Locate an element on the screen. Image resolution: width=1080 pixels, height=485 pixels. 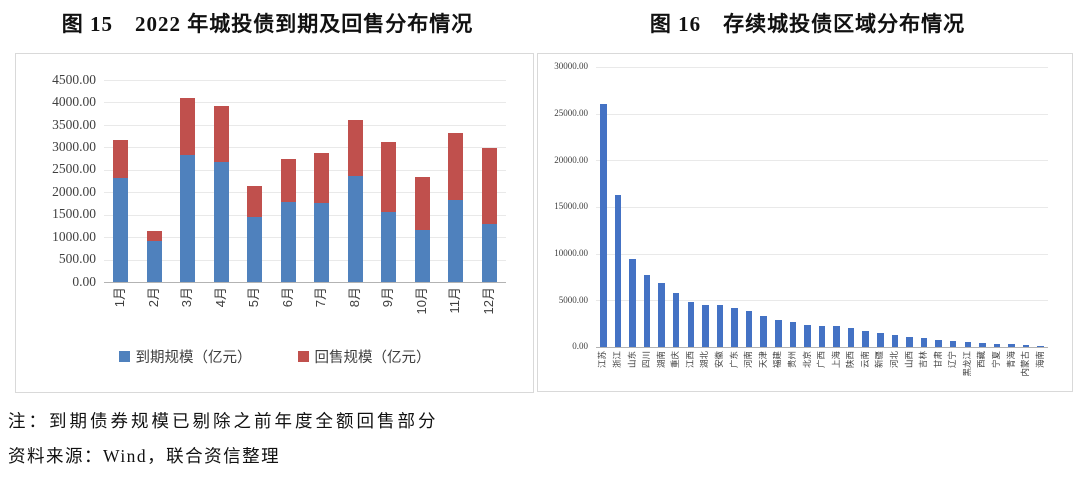
x-axis-category-label: 6月 is located at coordinates (287, 297).